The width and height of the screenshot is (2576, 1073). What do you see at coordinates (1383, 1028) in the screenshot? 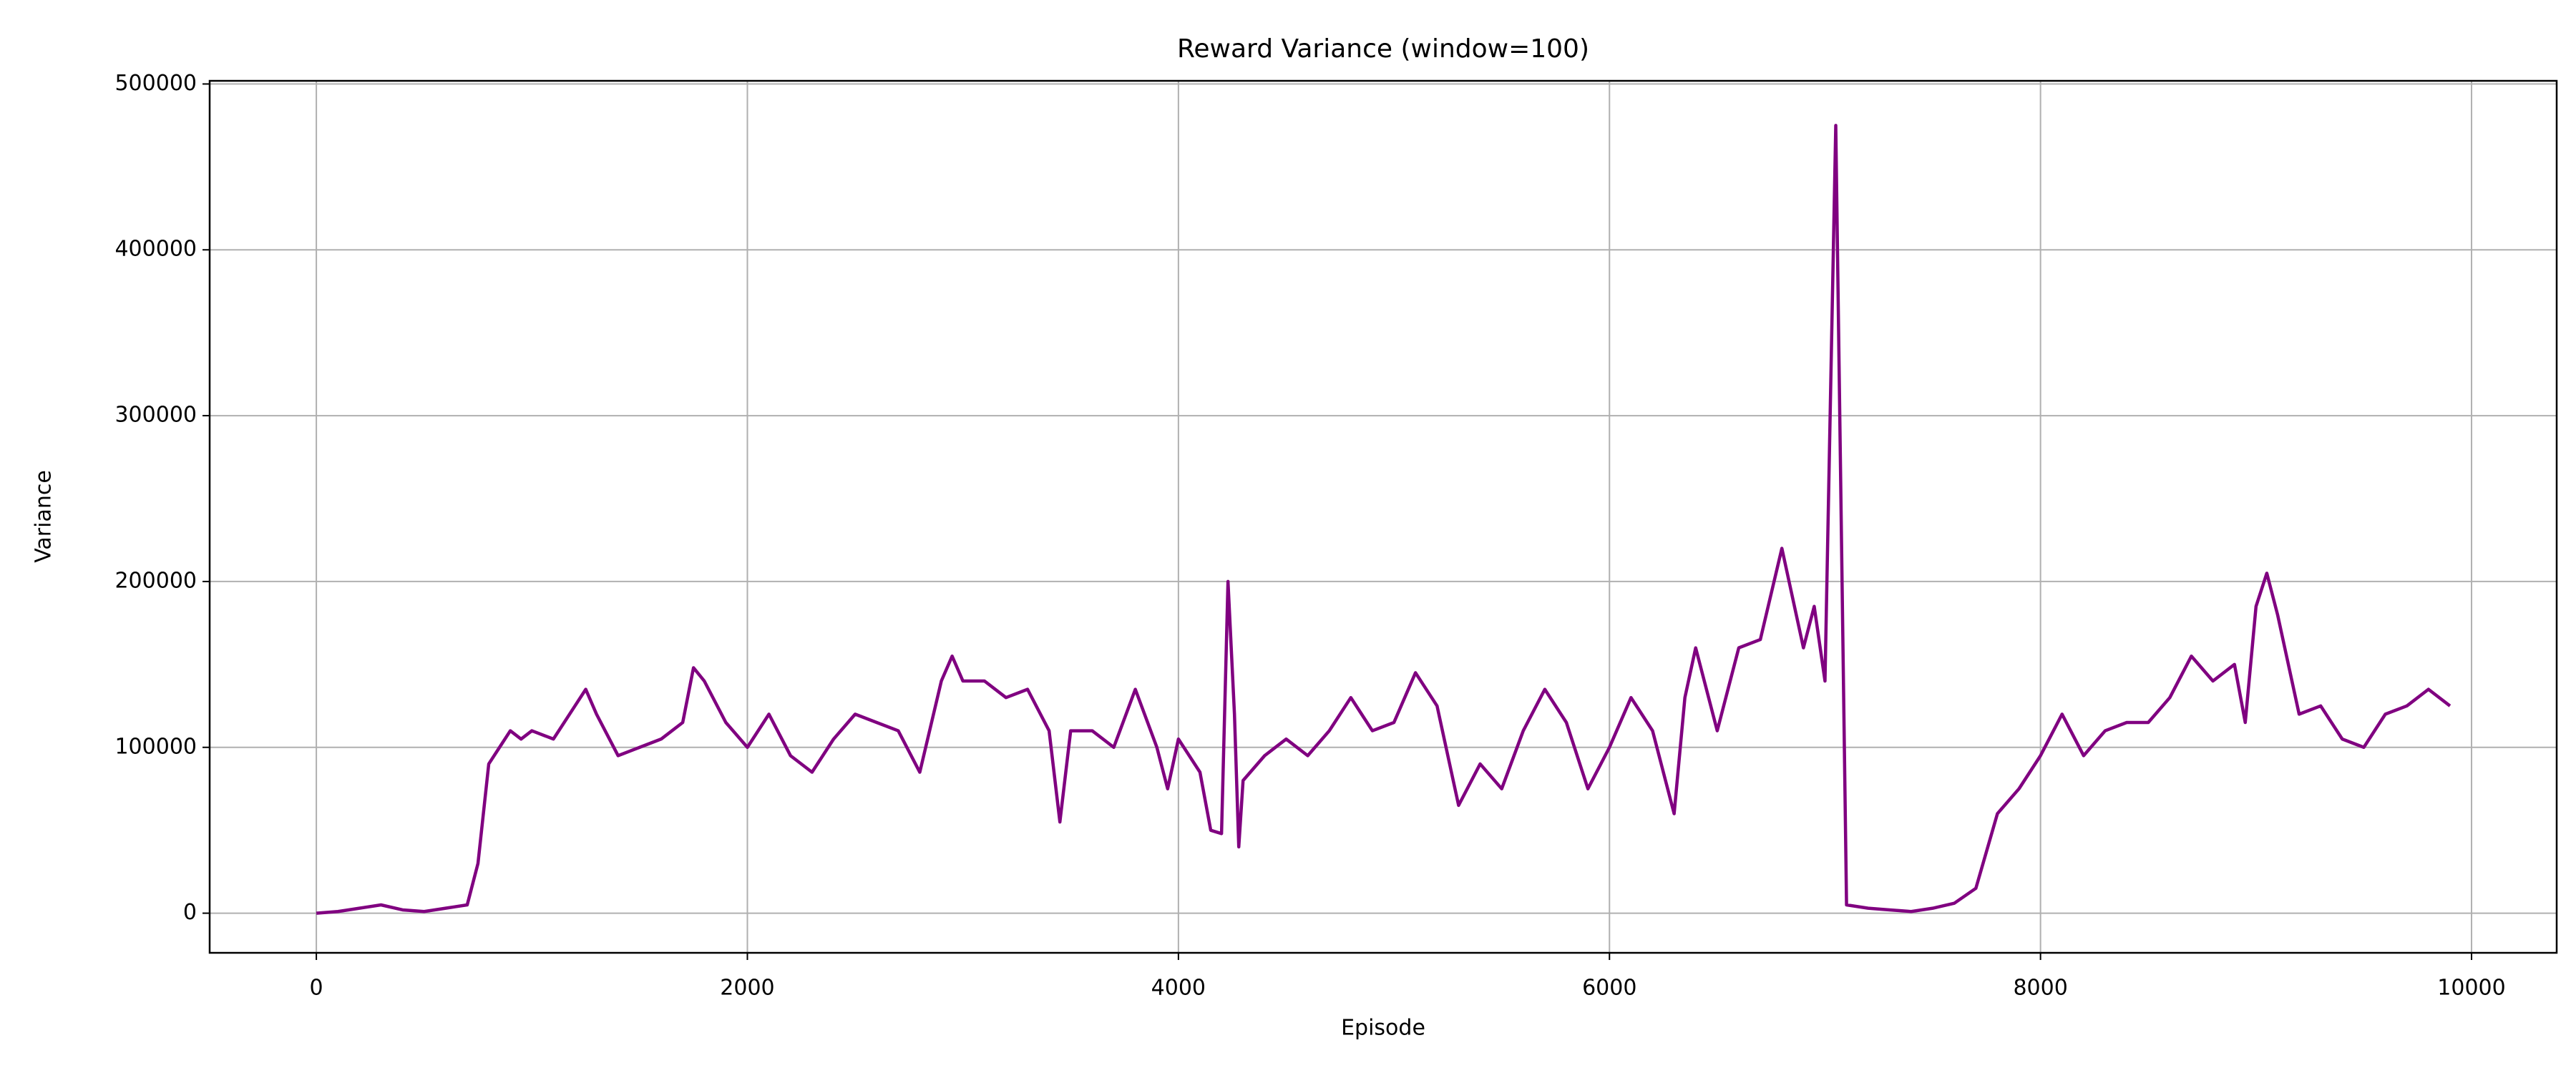
I see `x-axis-label: Episode` at bounding box center [1383, 1028].